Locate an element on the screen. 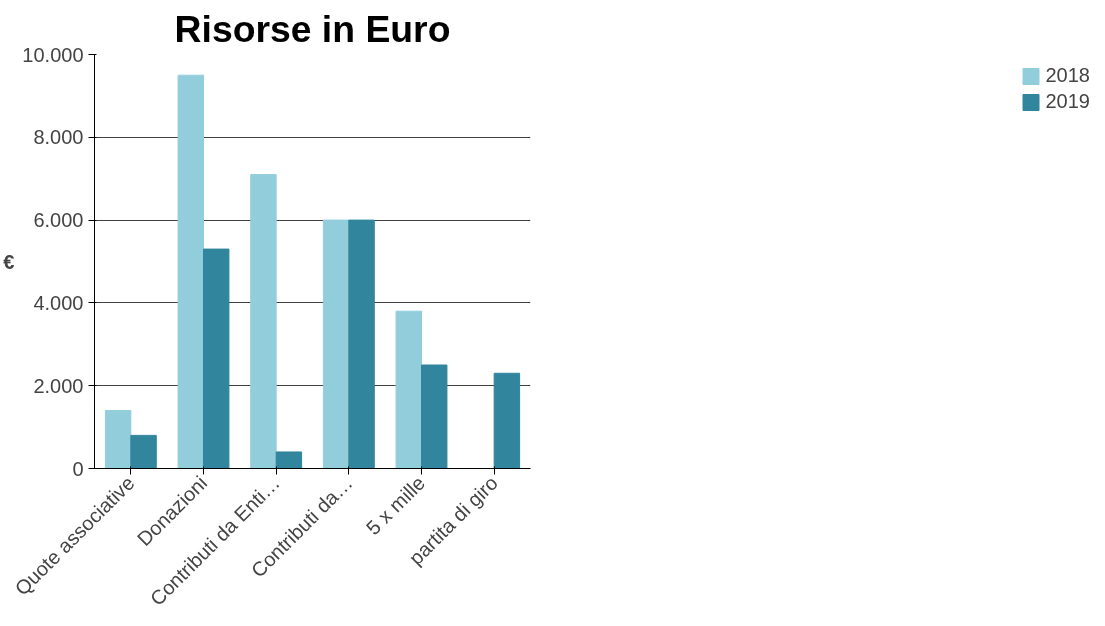 The height and width of the screenshot is (626, 1105). y-tick-label: 6.000 is located at coordinates (58, 220).